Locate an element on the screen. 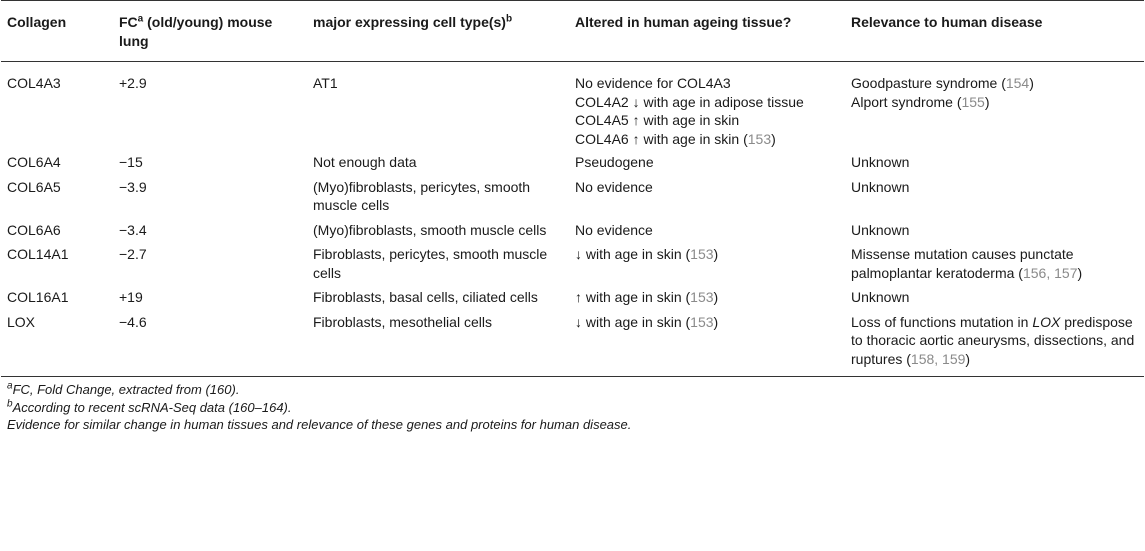 The image size is (1145, 551). cell-fold-change: −2.7 is located at coordinates (133, 254).